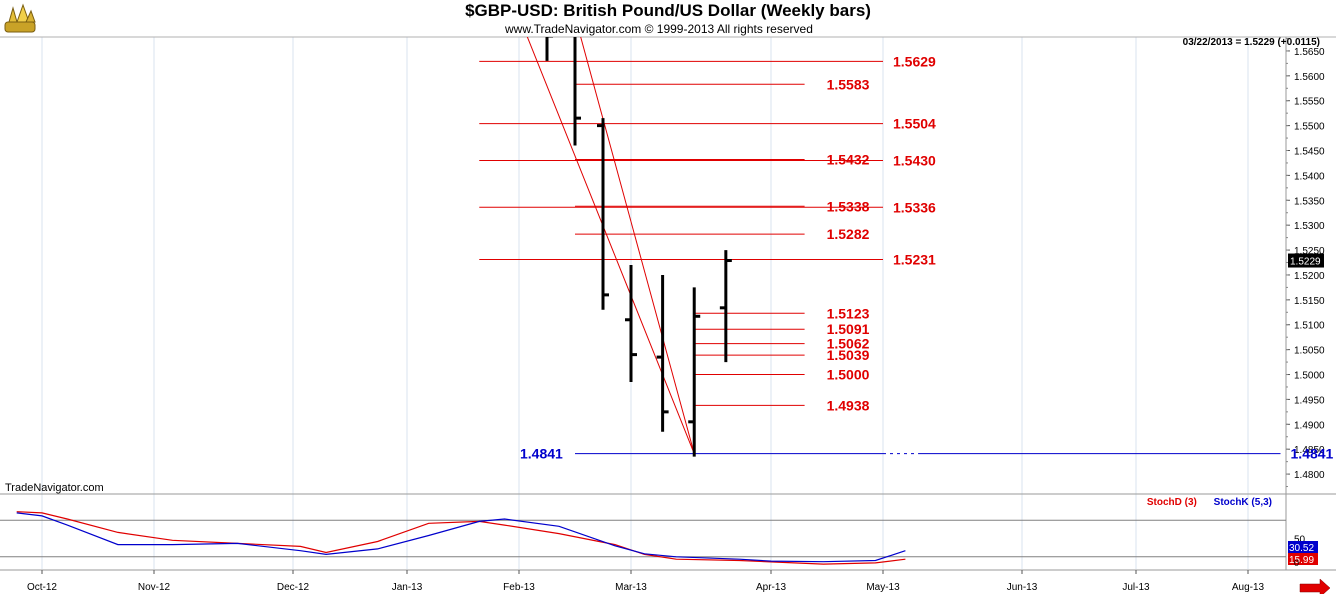 The width and height of the screenshot is (1336, 594). What do you see at coordinates (519, 587) in the screenshot?
I see `x-tick-label: Feb-13` at bounding box center [519, 587].